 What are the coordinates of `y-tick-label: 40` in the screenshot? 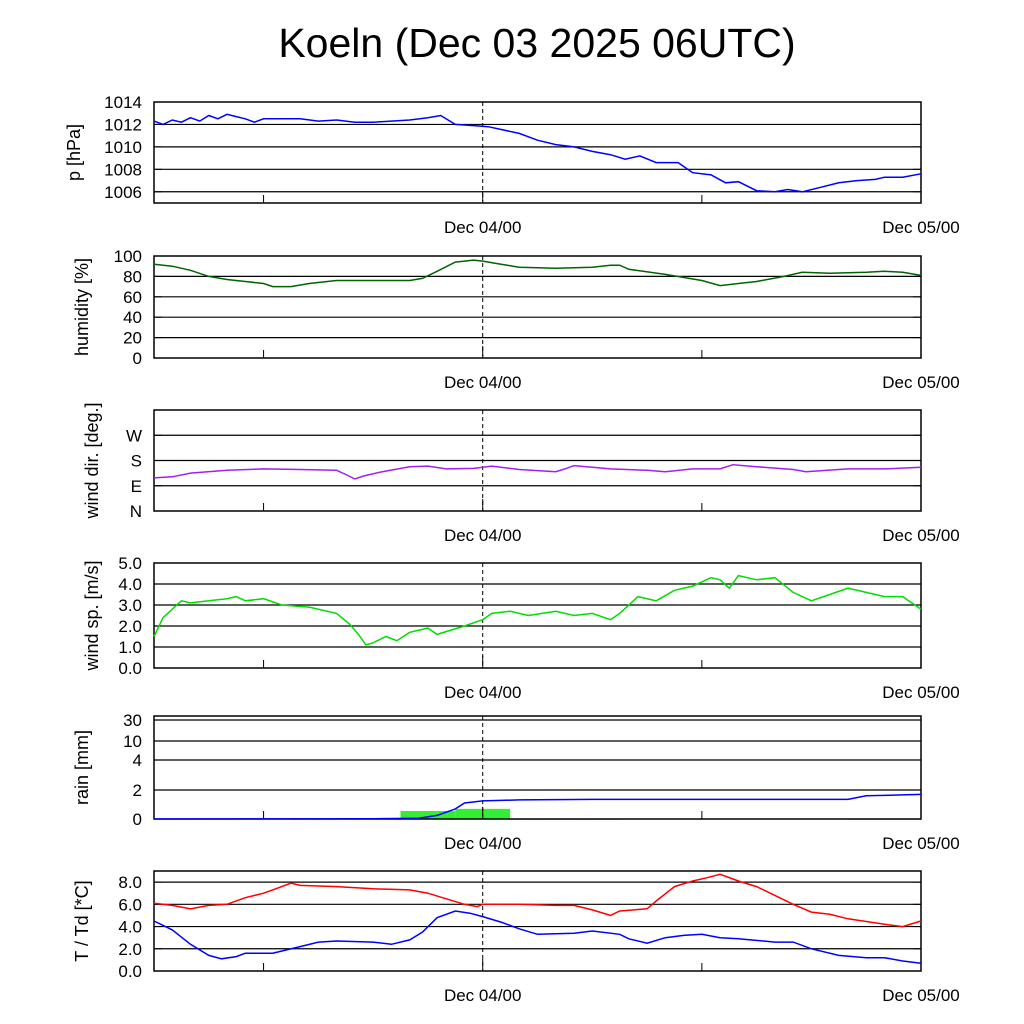 It's located at (132, 317).